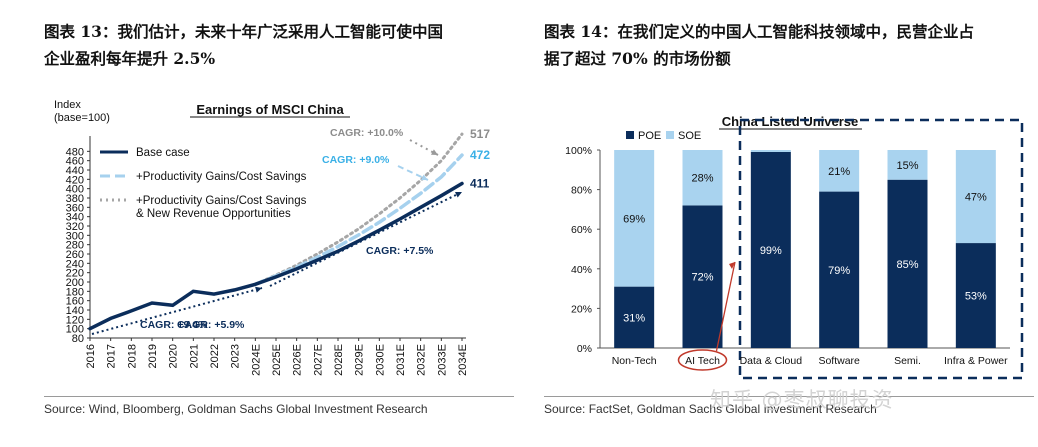 This screenshot has width=1038, height=447. What do you see at coordinates (75, 190) in the screenshot?
I see `y-tick-label: 400` at bounding box center [75, 190].